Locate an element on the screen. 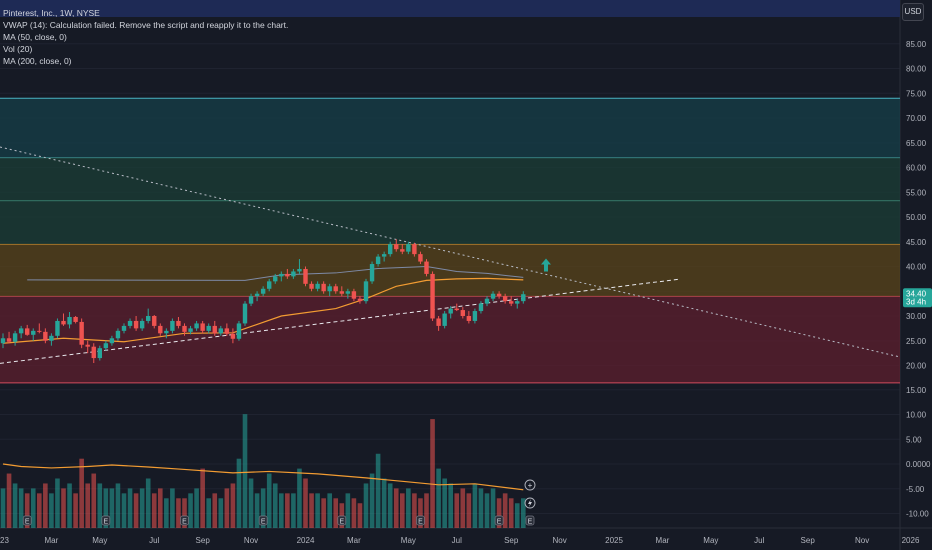  legend-vol: Vol (20) is located at coordinates (18, 49).